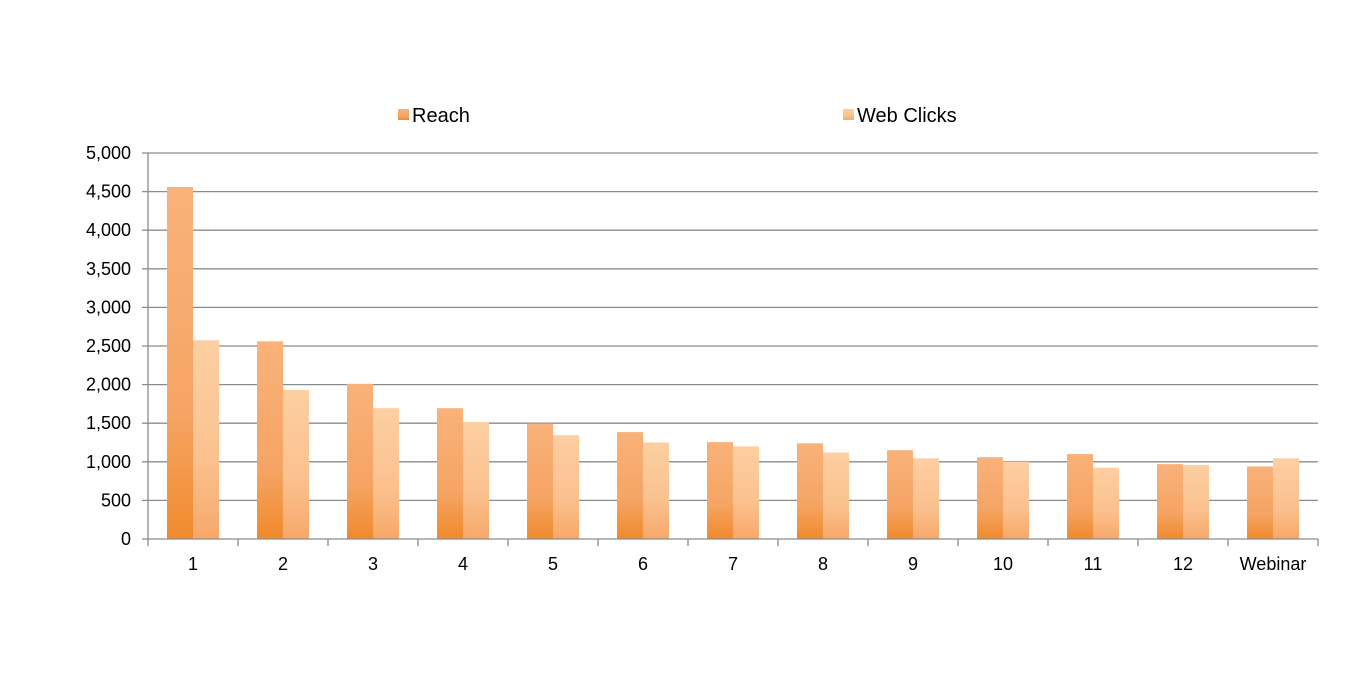  What do you see at coordinates (907, 116) in the screenshot?
I see `legend-label: Web Clicks` at bounding box center [907, 116].